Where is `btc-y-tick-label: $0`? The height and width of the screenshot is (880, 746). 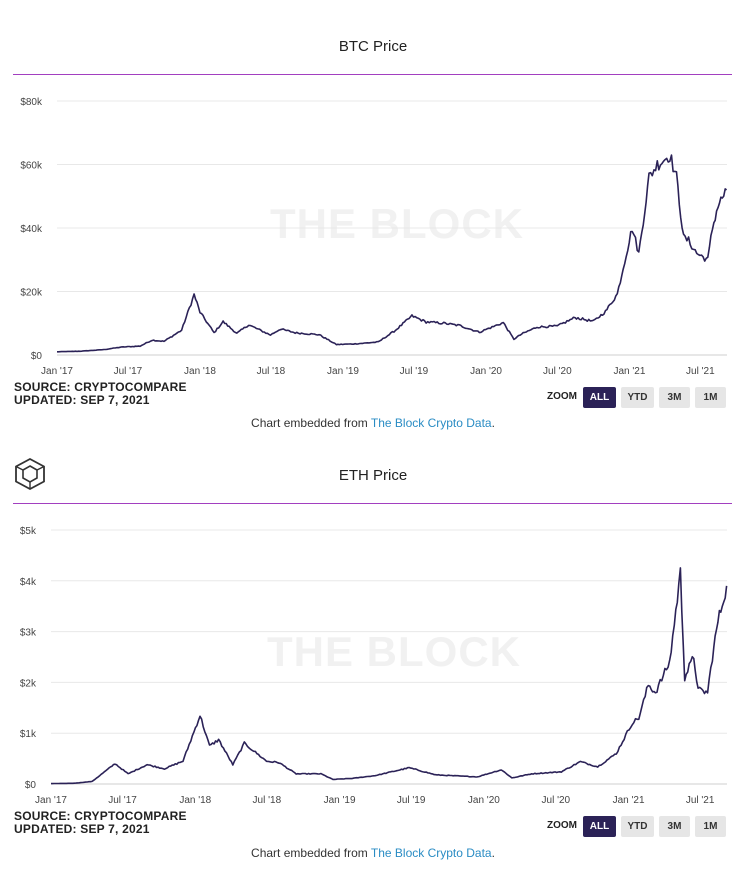 btc-y-tick-label: $0 is located at coordinates (37, 356).